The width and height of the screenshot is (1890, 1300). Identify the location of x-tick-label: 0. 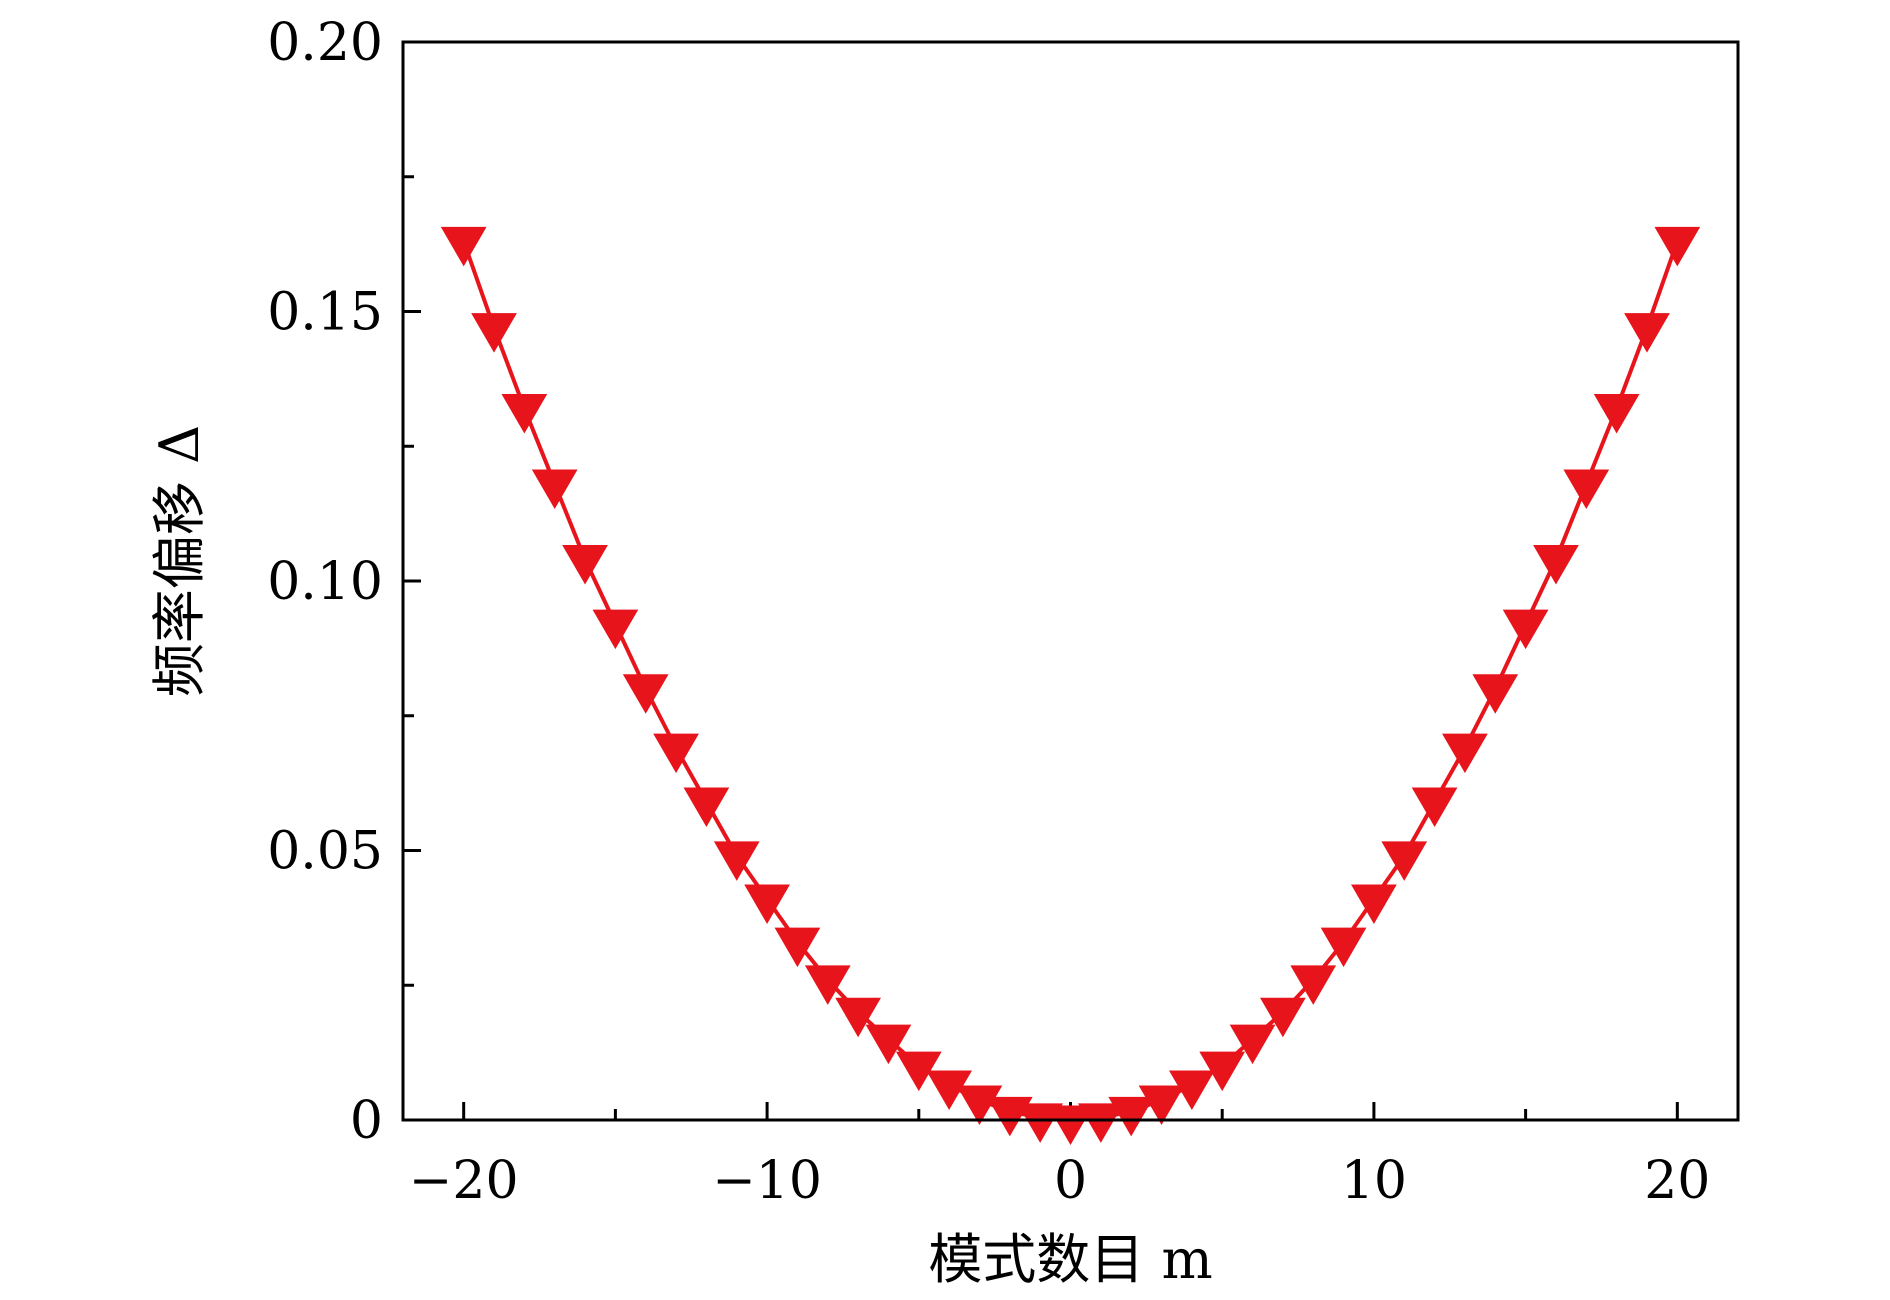
(1070, 1181).